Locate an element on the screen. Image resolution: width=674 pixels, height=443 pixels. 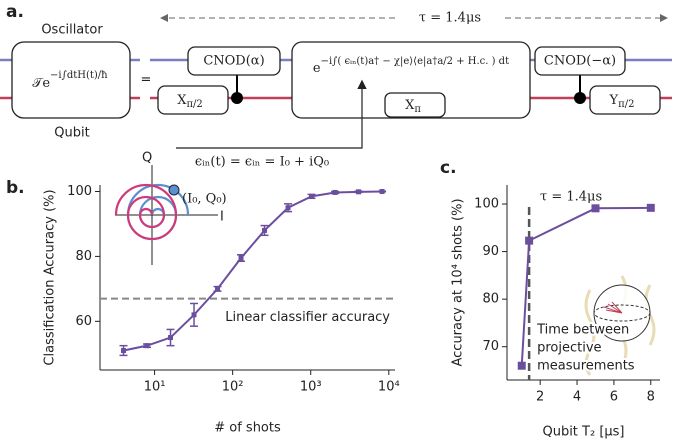
gate-y-half: Yπ/2 is located at coordinates (622, 101).